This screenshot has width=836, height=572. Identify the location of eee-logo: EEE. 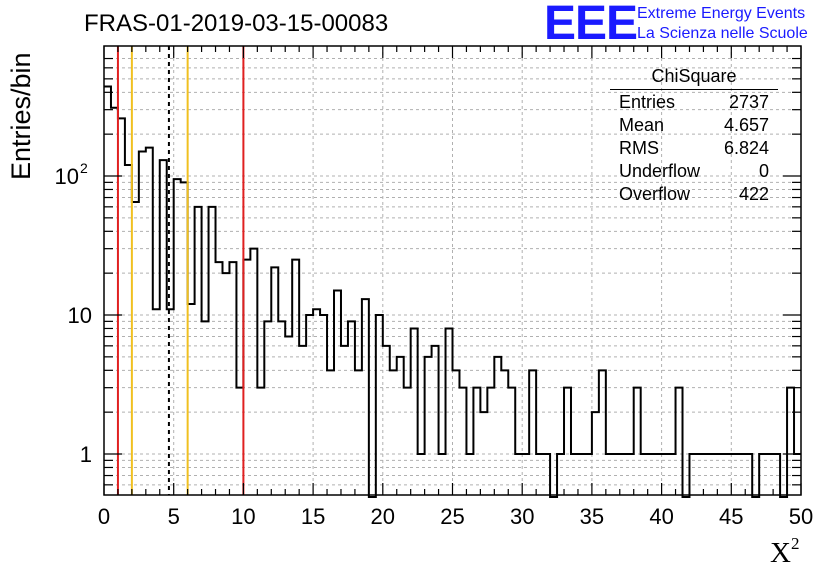
(591, 25).